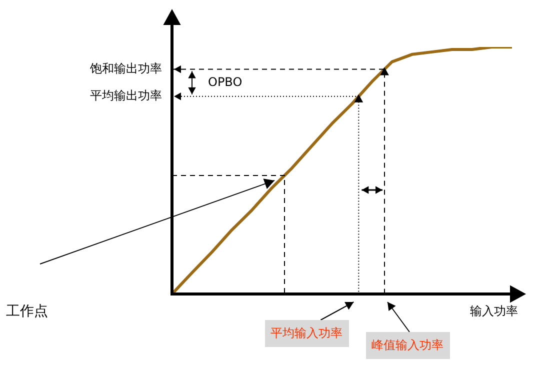 The width and height of the screenshot is (556, 367). What do you see at coordinates (126, 95) in the screenshot?
I see `ref-line-label: 平均输出功率` at bounding box center [126, 95].